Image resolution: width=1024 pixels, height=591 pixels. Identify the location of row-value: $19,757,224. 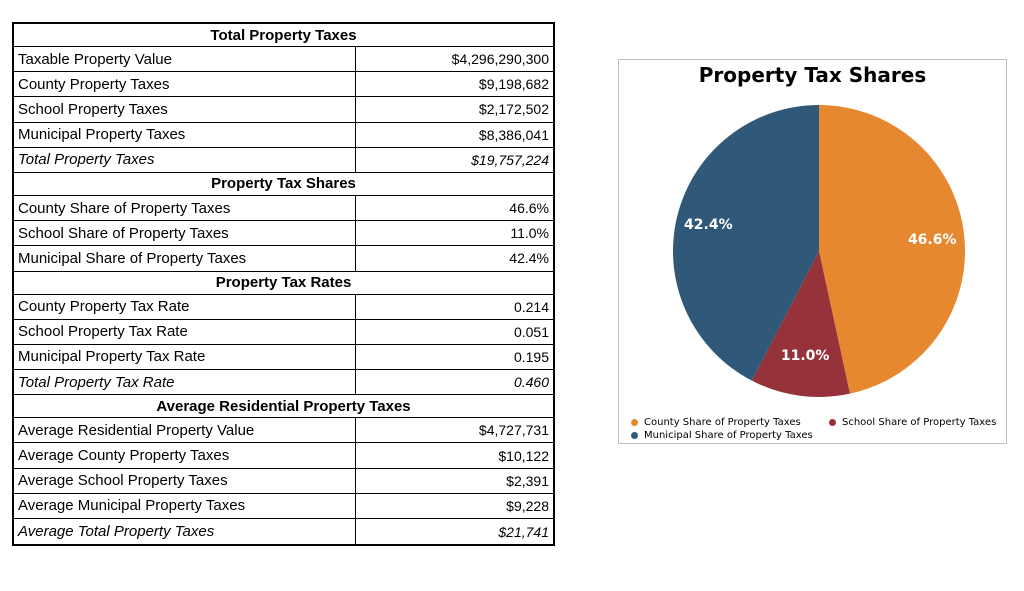
(510, 159).